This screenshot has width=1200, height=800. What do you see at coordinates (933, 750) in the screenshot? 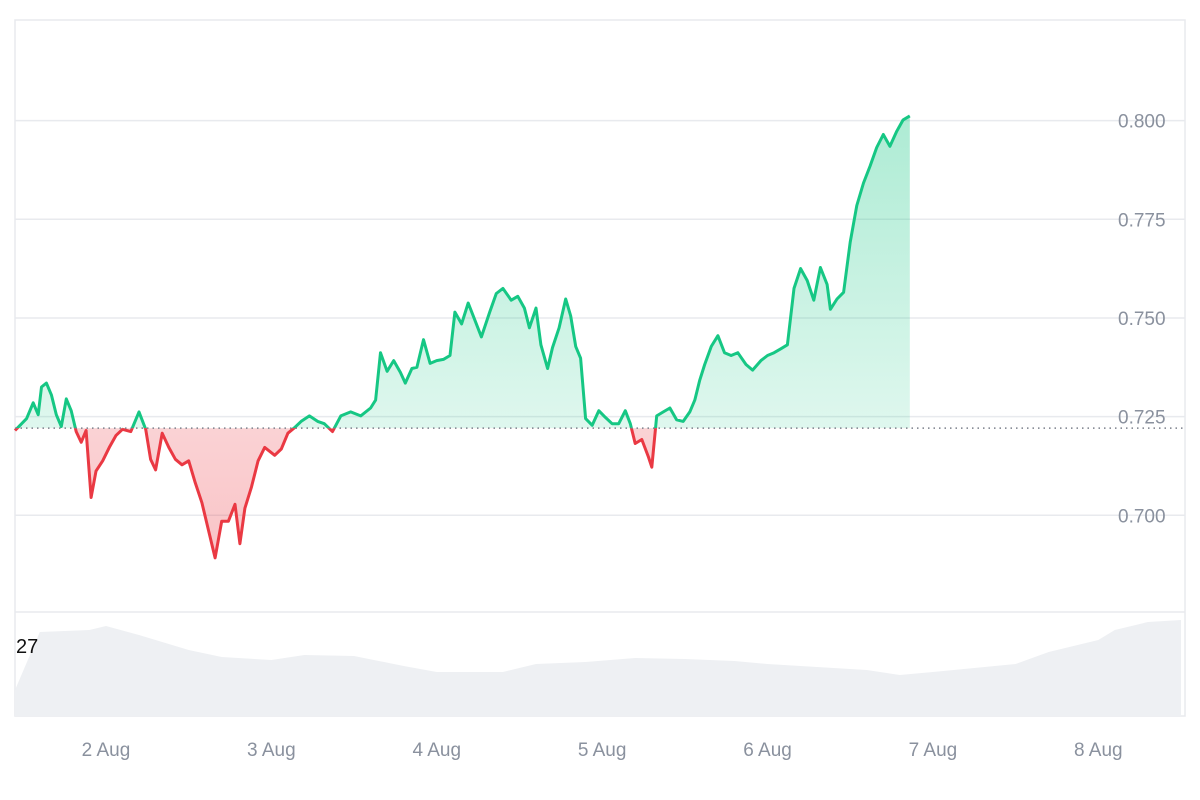
I see `x-tick-label: 7 Aug` at bounding box center [933, 750].